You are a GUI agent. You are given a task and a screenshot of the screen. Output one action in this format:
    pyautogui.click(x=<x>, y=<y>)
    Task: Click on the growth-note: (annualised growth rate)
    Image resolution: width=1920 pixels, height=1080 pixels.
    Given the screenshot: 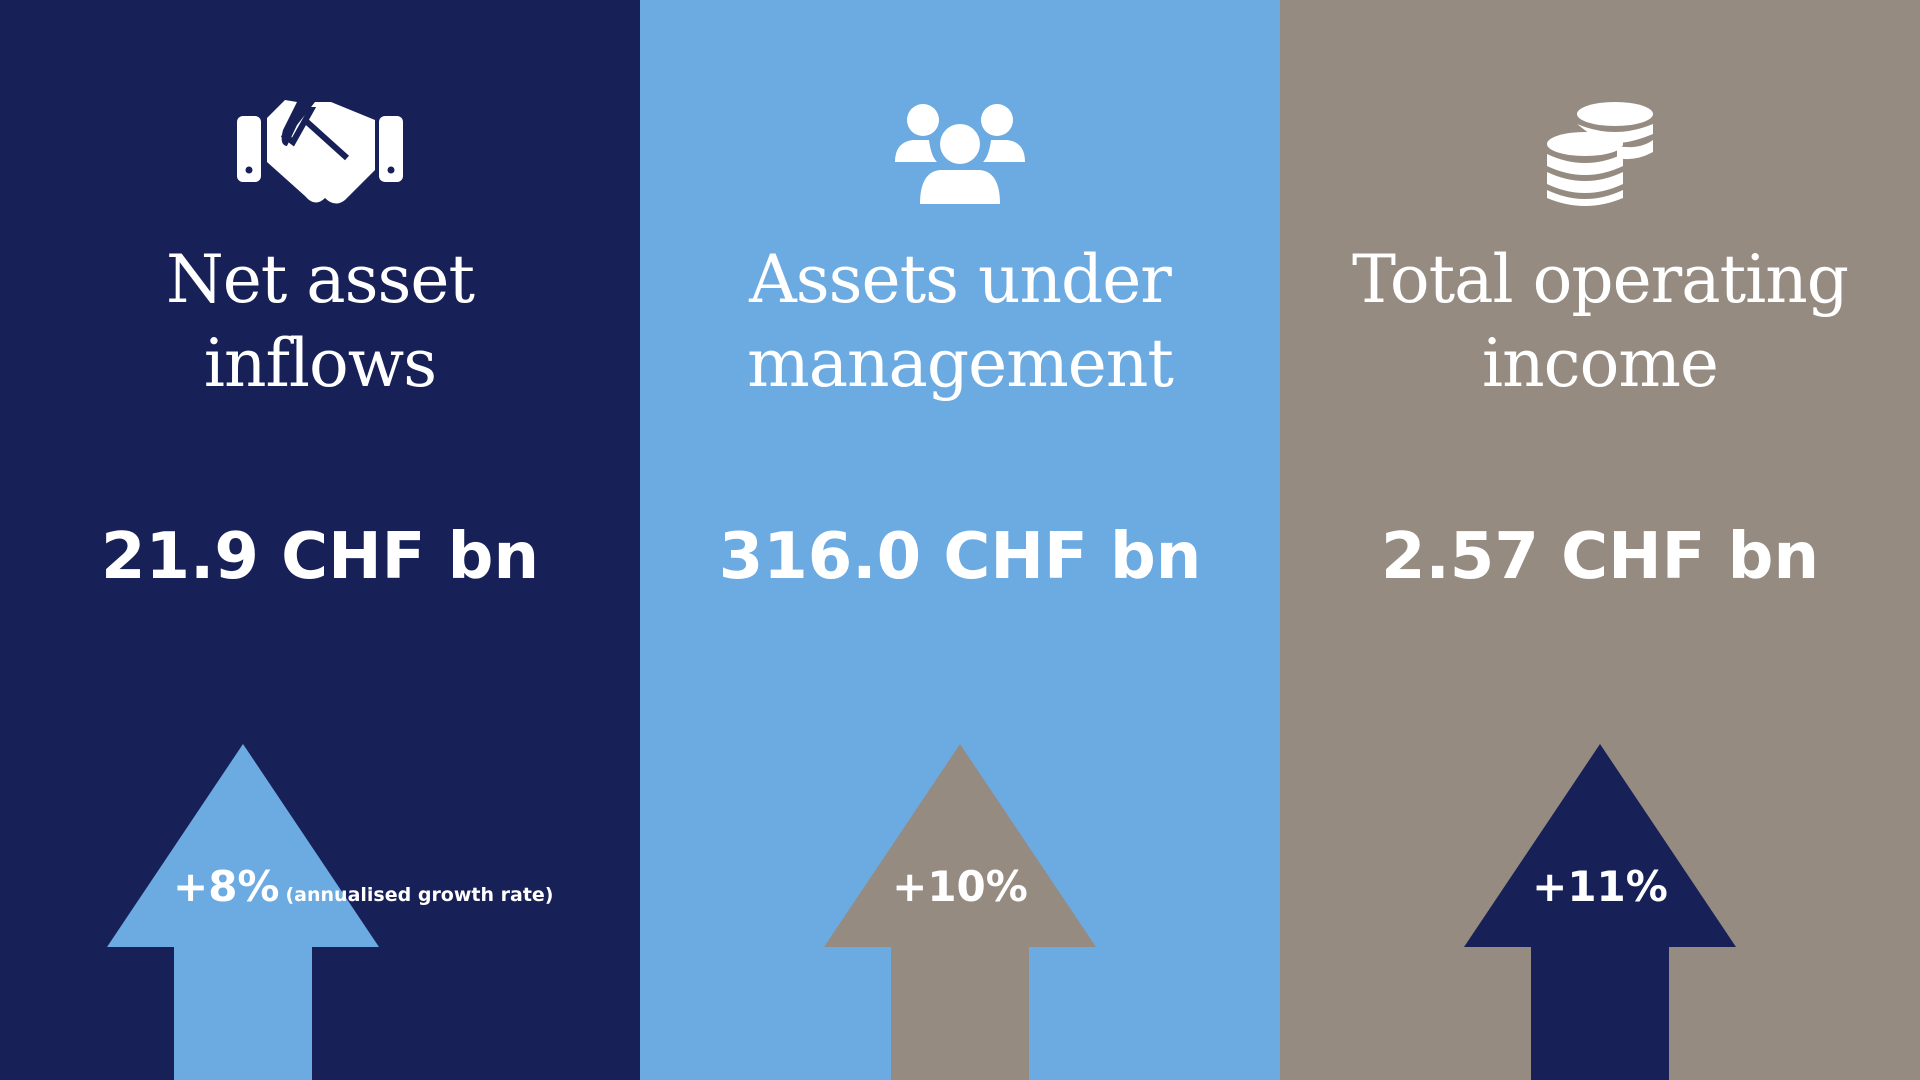 What is the action you would take?
    pyautogui.click(x=419, y=895)
    